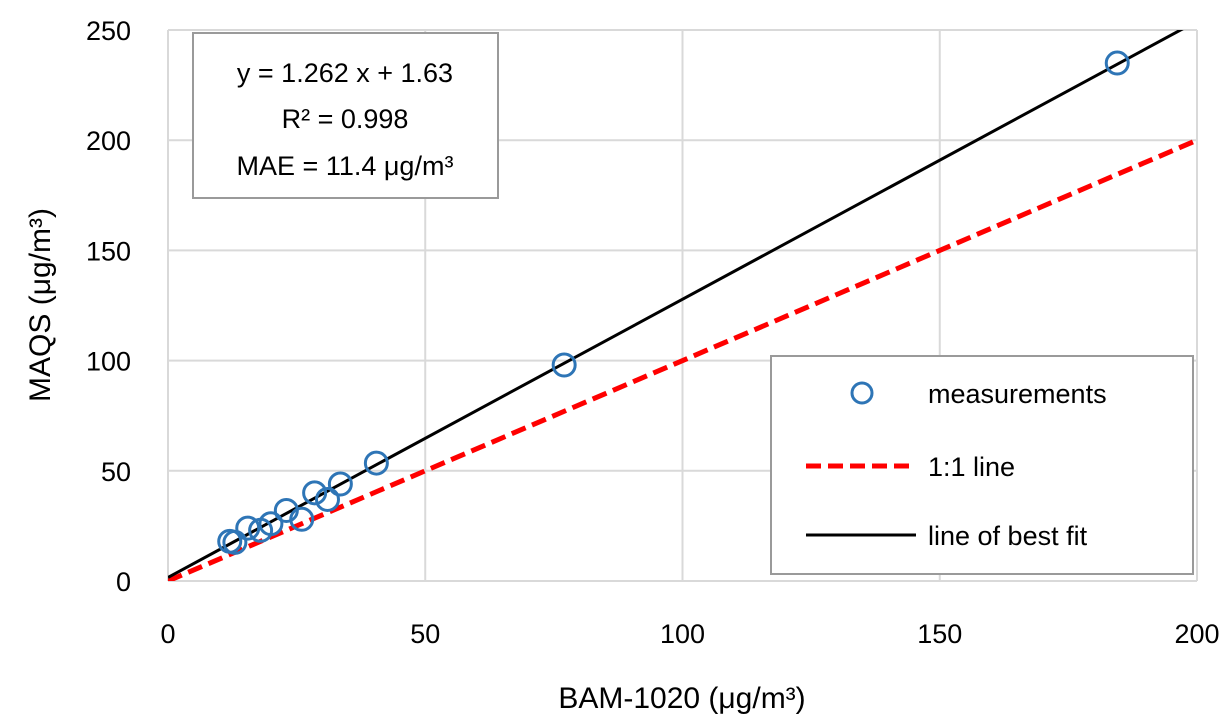 Image resolution: width=1231 pixels, height=716 pixels. I want to click on y-axis-title: MAQS (μg/m³), so click(40, 305).